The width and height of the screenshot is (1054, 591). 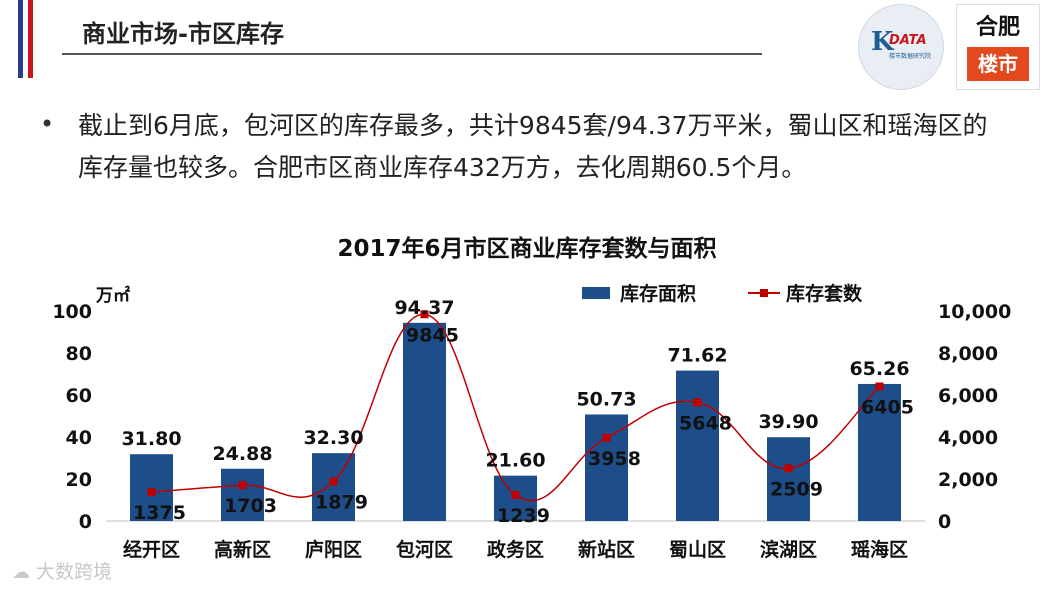 I want to click on chart-title: 2017年6月市区商业库存套数与面积, so click(x=527, y=249).